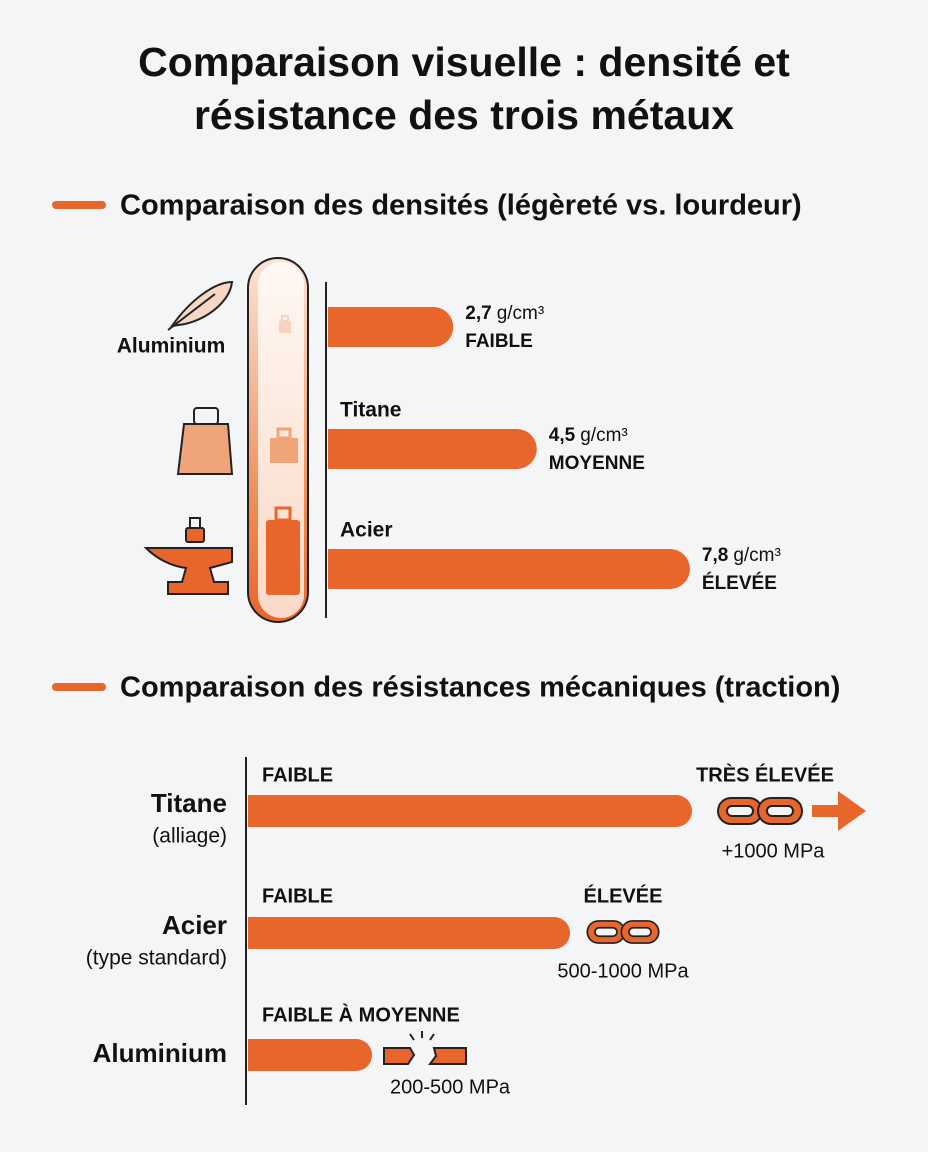 This screenshot has height=1152, width=928. Describe the element at coordinates (597, 463) in the screenshot. I see `density-level: MOYENNE` at that location.